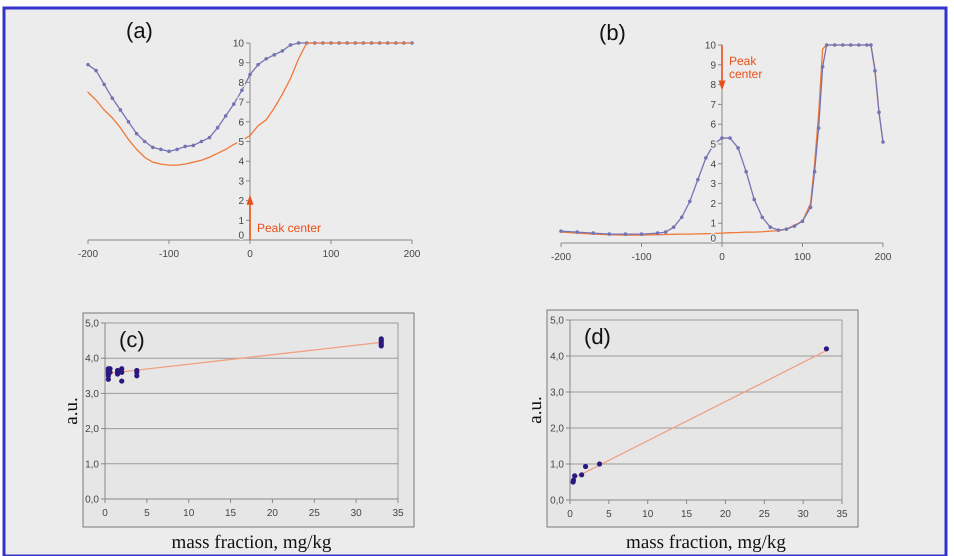  I want to click on annotation: (d), so click(597, 336).